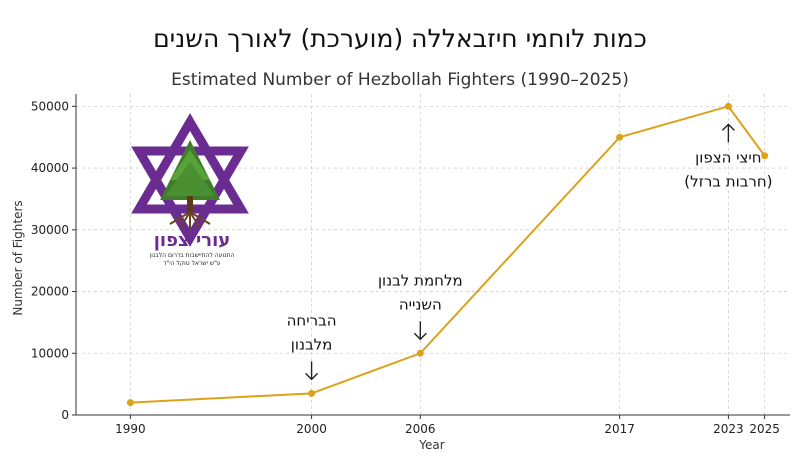 The width and height of the screenshot is (800, 461). Describe the element at coordinates (192, 263) in the screenshot. I see `logo-subtitle-2: ע"ש ישראל טוקל הי"ד` at that location.